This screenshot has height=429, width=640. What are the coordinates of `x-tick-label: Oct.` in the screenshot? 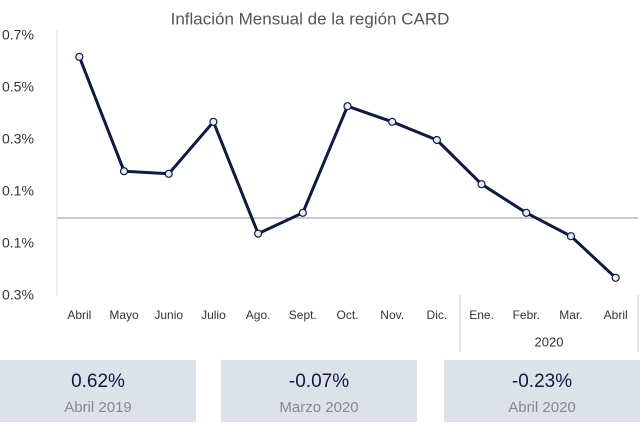 It's located at (347, 315).